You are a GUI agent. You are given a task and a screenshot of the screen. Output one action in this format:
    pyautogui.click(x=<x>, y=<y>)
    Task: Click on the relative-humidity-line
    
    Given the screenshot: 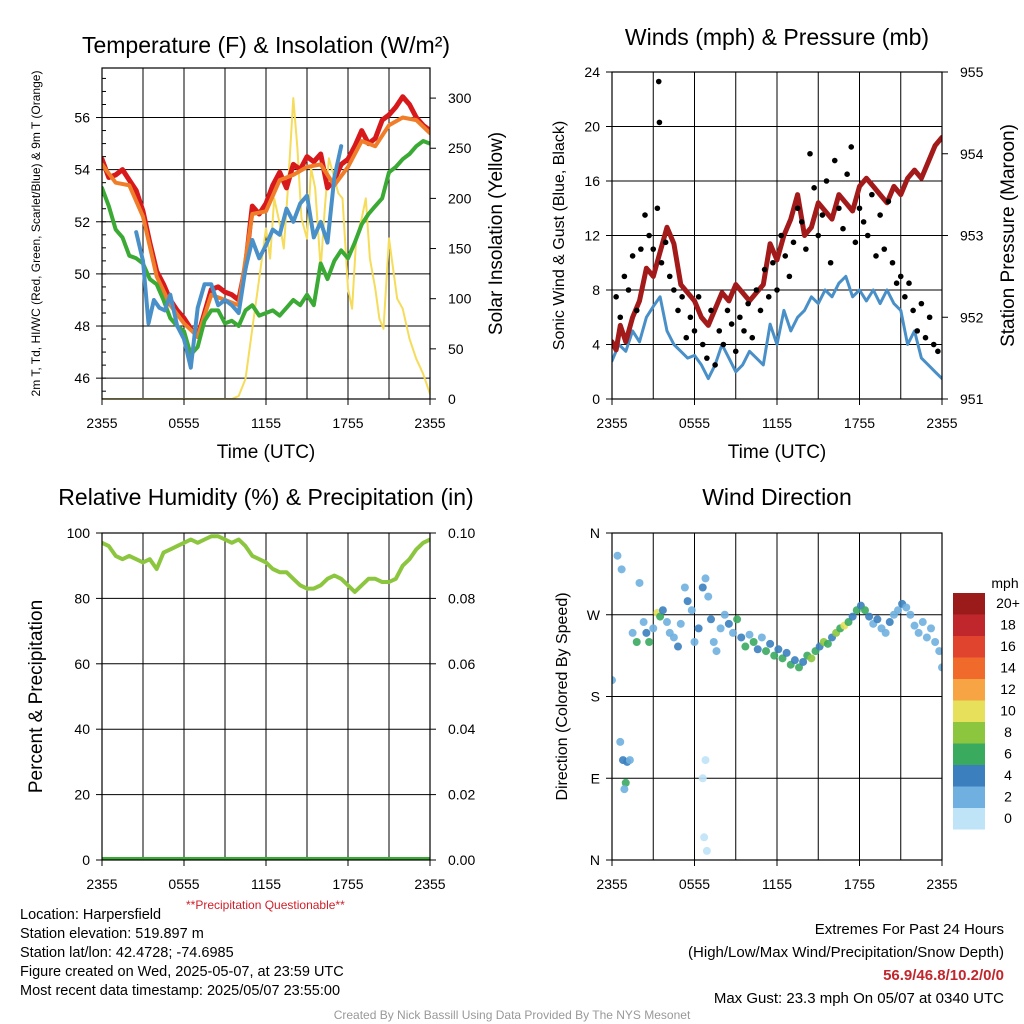 What is the action you would take?
    pyautogui.click(x=266, y=564)
    